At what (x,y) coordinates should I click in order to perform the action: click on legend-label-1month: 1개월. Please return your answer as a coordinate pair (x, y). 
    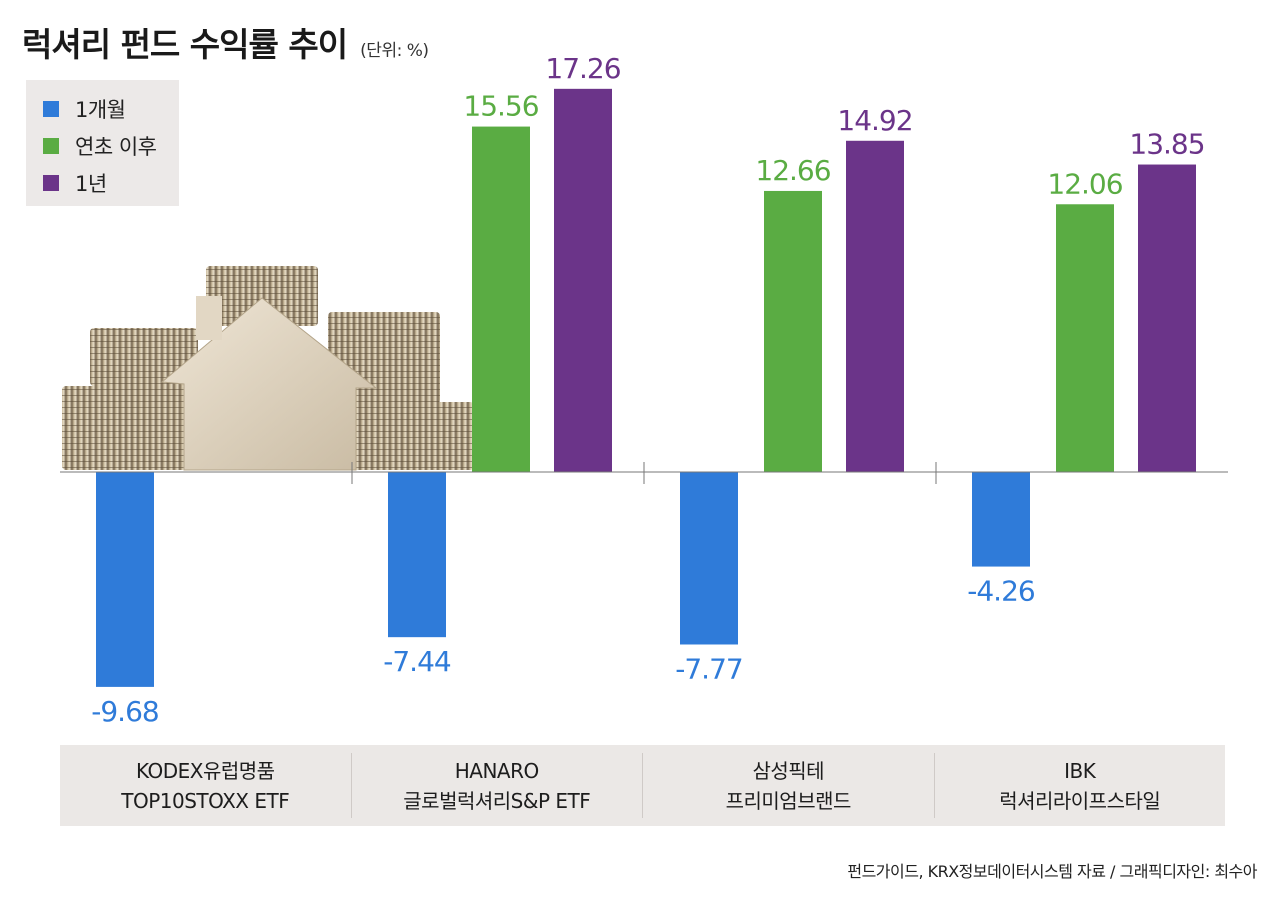
    Looking at the image, I should click on (100, 109).